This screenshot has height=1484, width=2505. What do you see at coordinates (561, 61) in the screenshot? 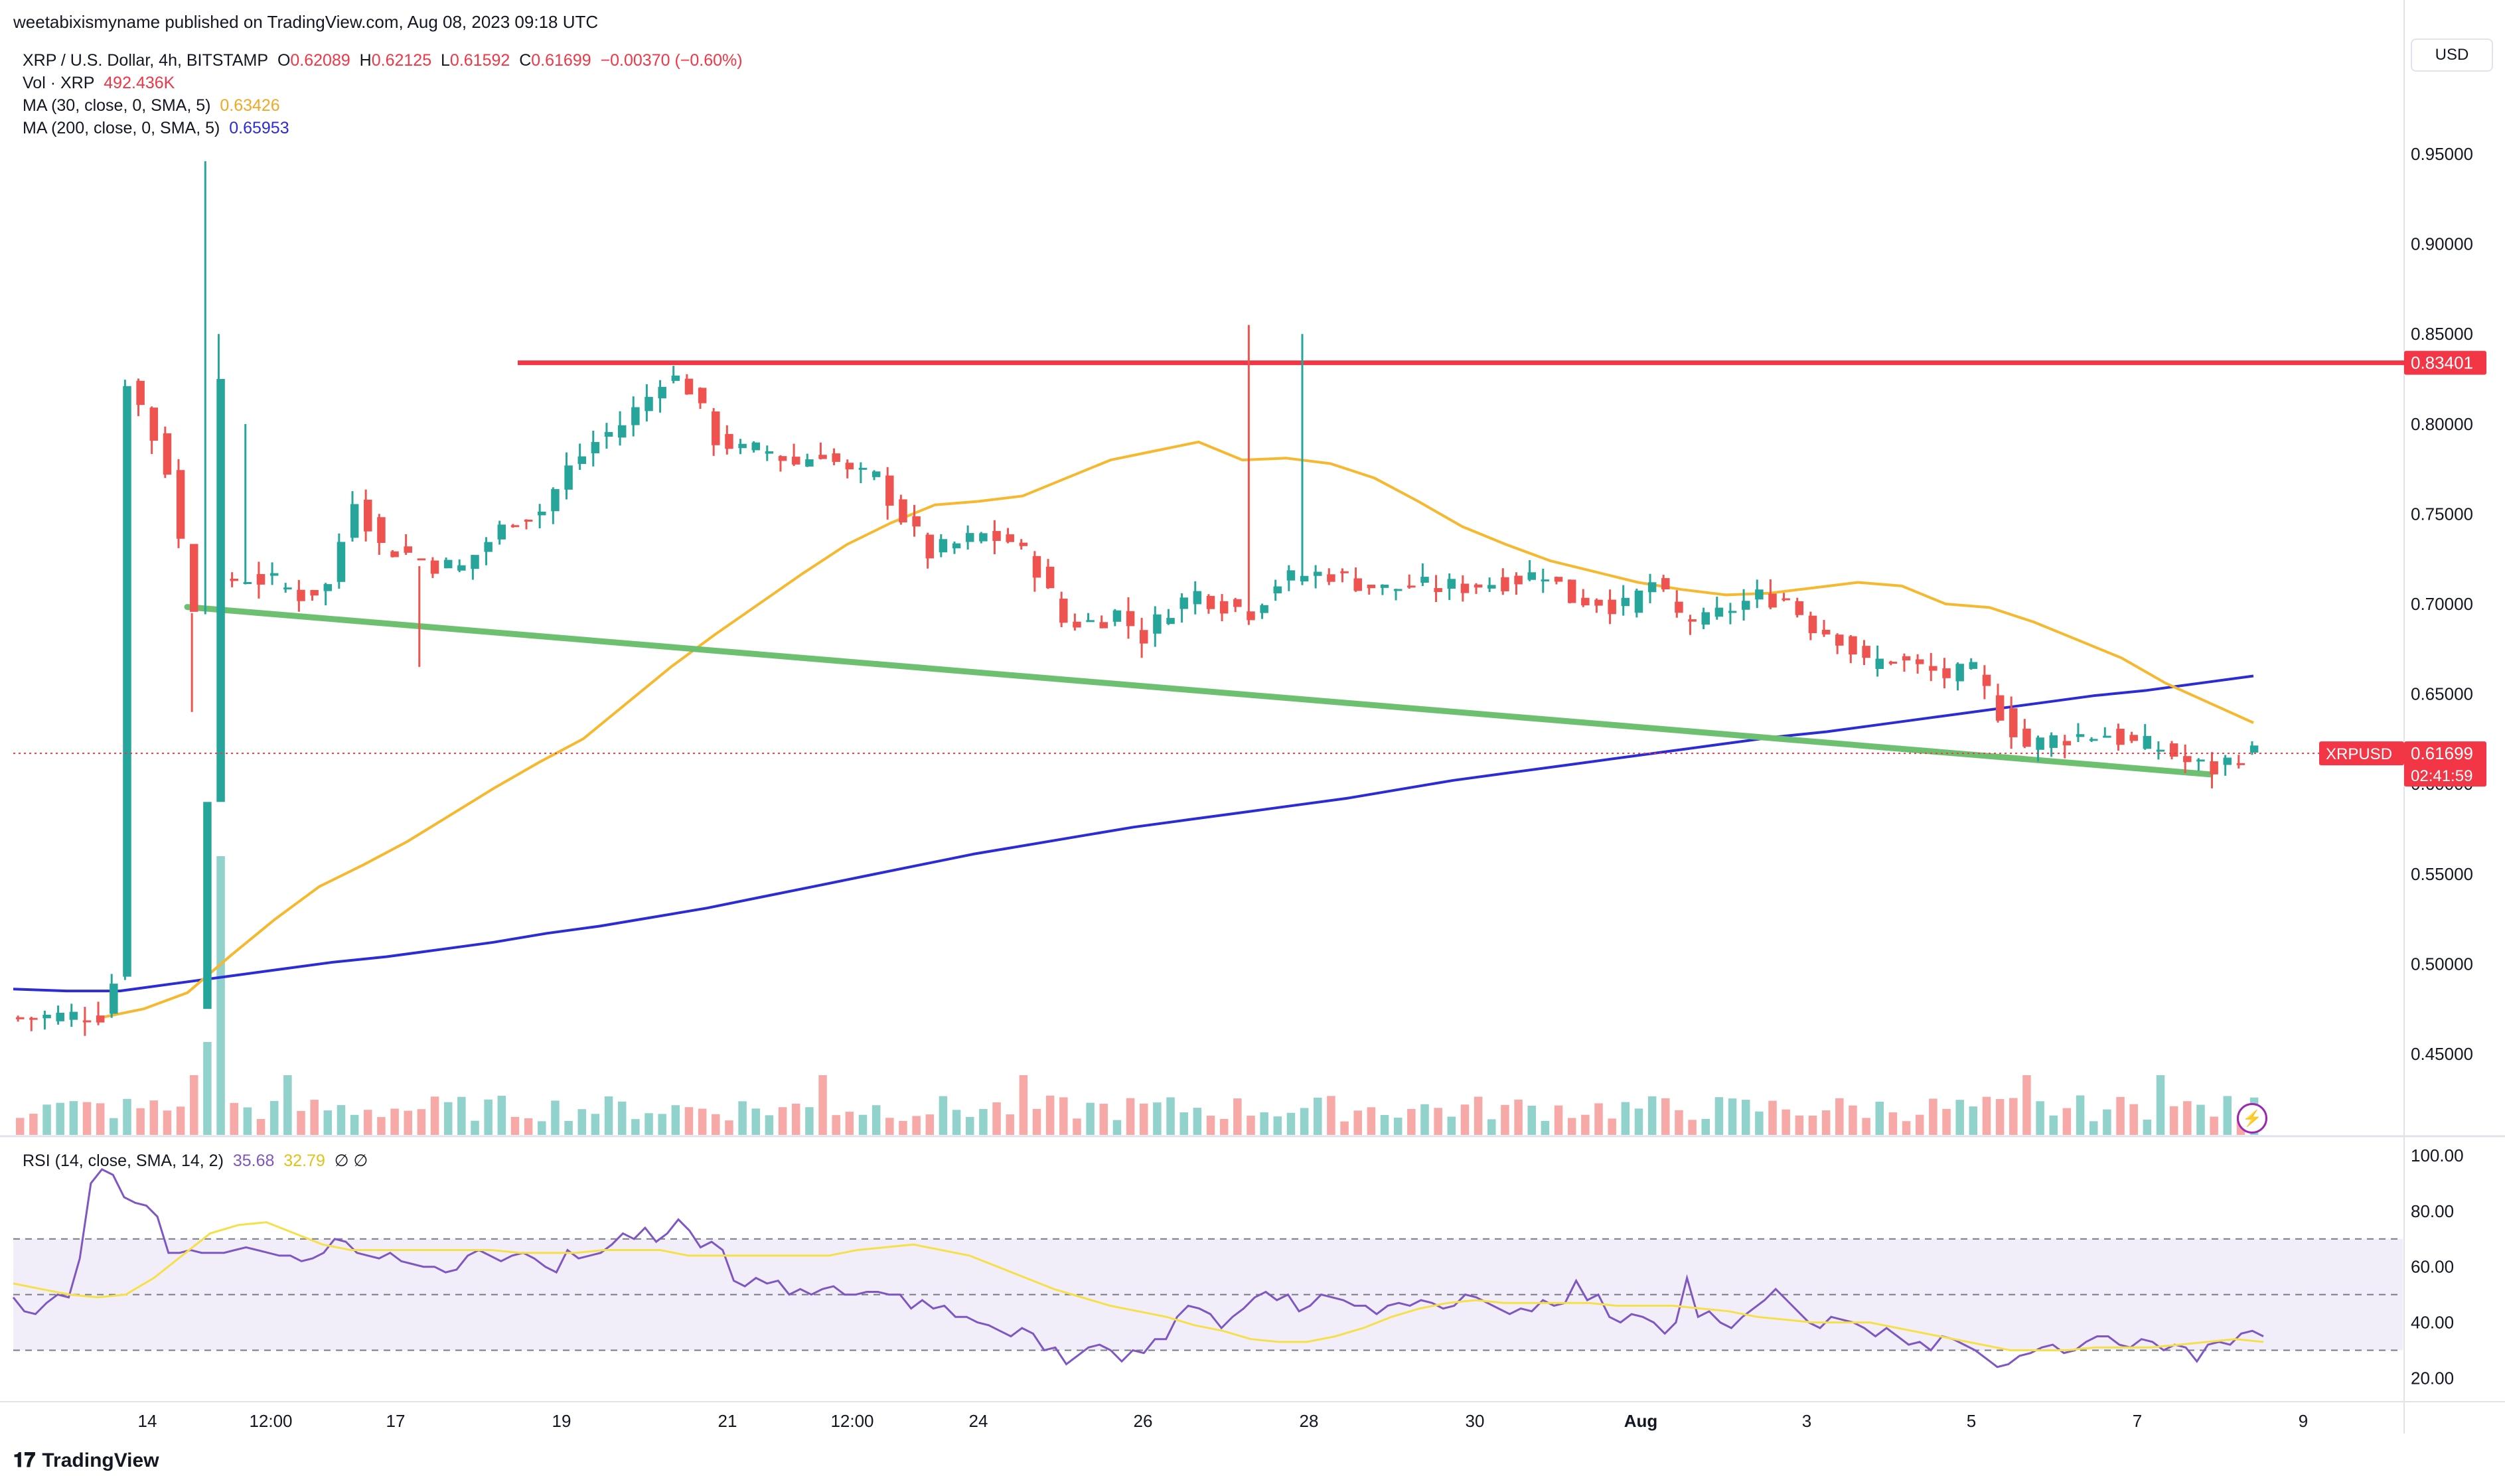
I see `close-value: 0.61699` at bounding box center [561, 61].